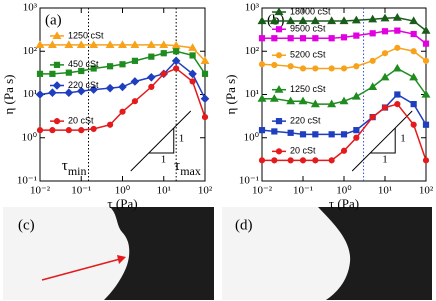  Describe the element at coordinates (74, 167) in the screenshot. I see `reference-label: τmin` at that location.